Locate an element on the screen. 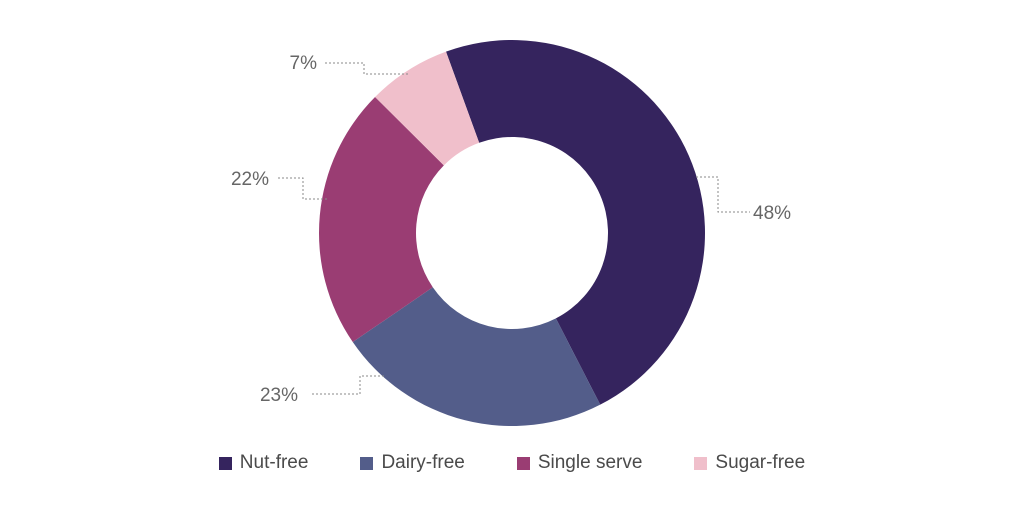 The image size is (1024, 511). slice-dairy-free is located at coordinates (476, 357).